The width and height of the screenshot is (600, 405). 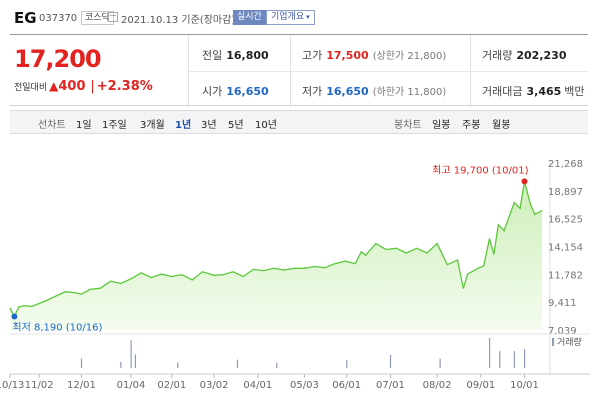 What do you see at coordinates (209, 125) in the screenshot?
I see `period-tab-3y: 3년` at bounding box center [209, 125].